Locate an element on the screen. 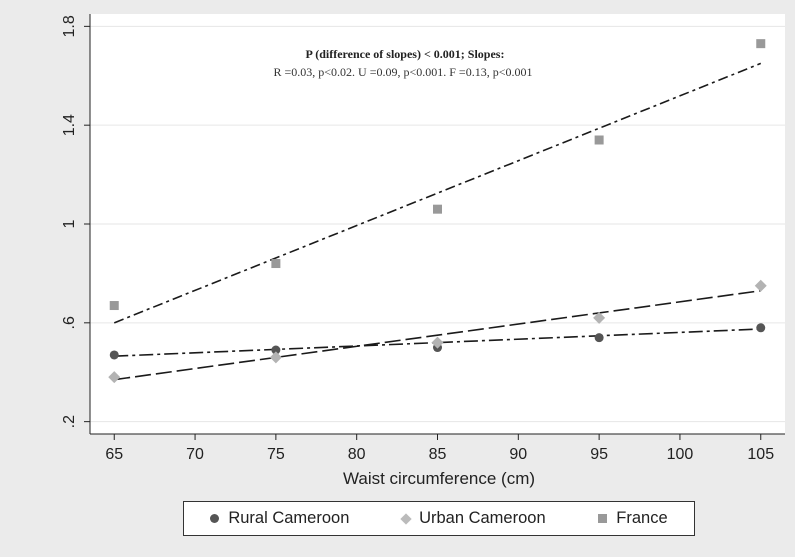 This screenshot has width=795, height=557. legend-item-france: France is located at coordinates (633, 518).